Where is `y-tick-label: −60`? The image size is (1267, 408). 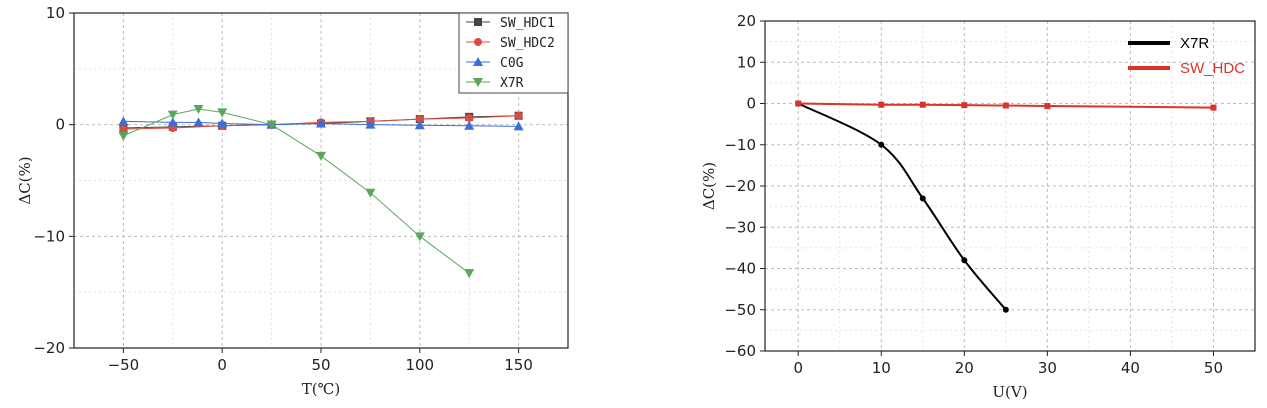
y-tick-label: −60 is located at coordinates (740, 351).